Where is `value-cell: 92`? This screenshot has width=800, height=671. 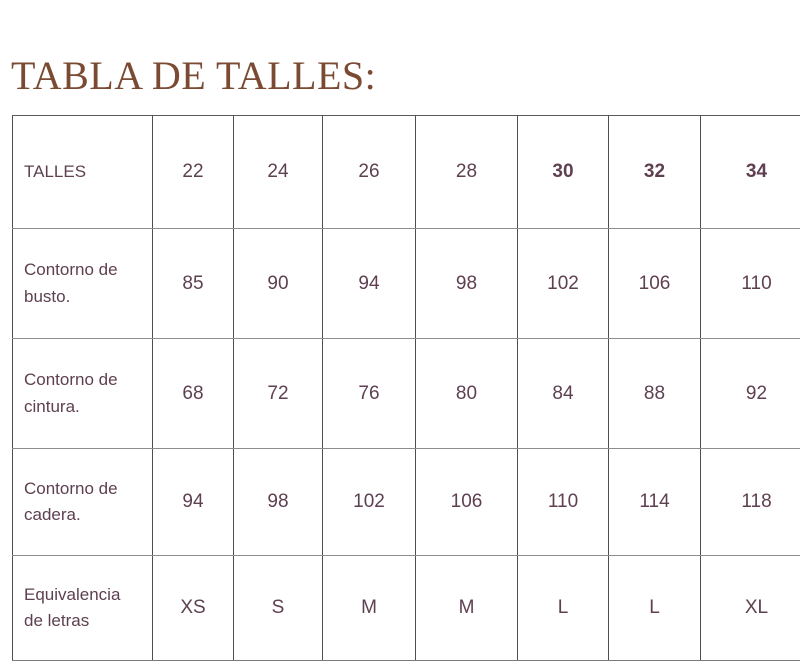 value-cell: 92 is located at coordinates (750, 393).